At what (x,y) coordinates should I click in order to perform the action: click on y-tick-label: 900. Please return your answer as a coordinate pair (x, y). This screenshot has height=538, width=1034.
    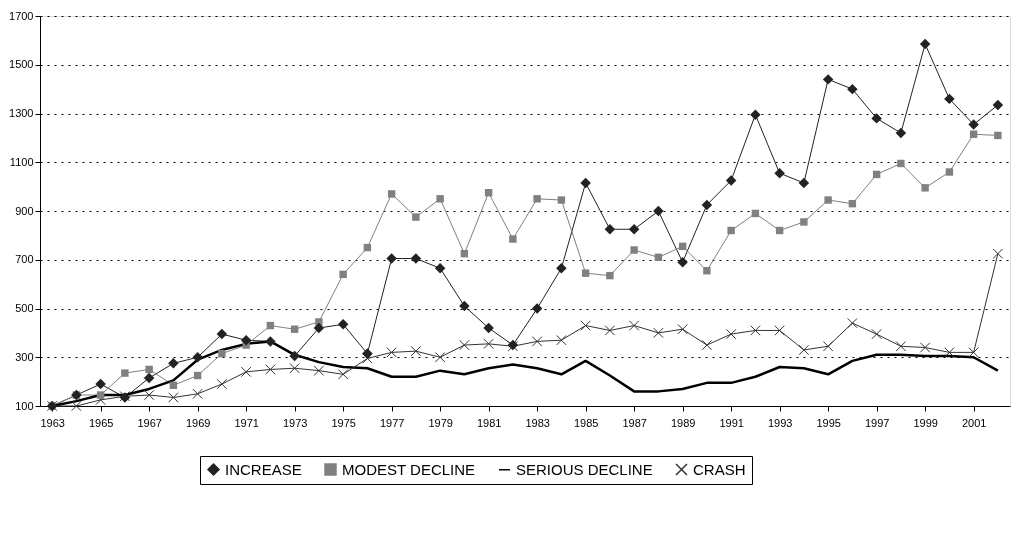
    Looking at the image, I should click on (24, 210).